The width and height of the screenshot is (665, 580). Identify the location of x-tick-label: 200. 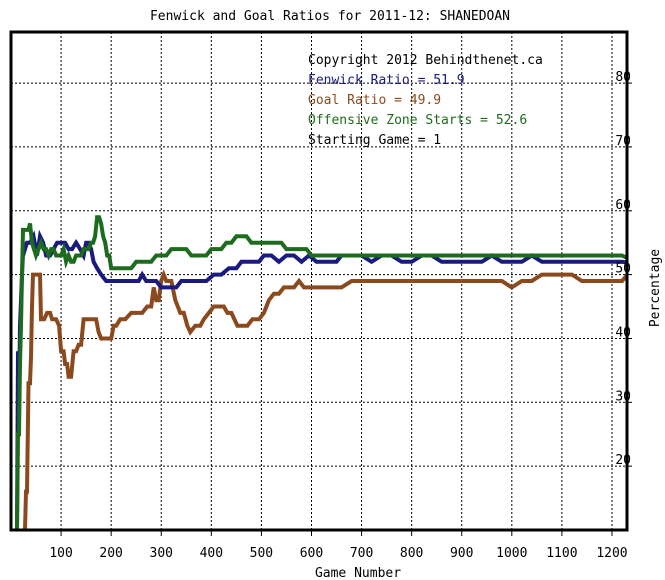
(110, 553).